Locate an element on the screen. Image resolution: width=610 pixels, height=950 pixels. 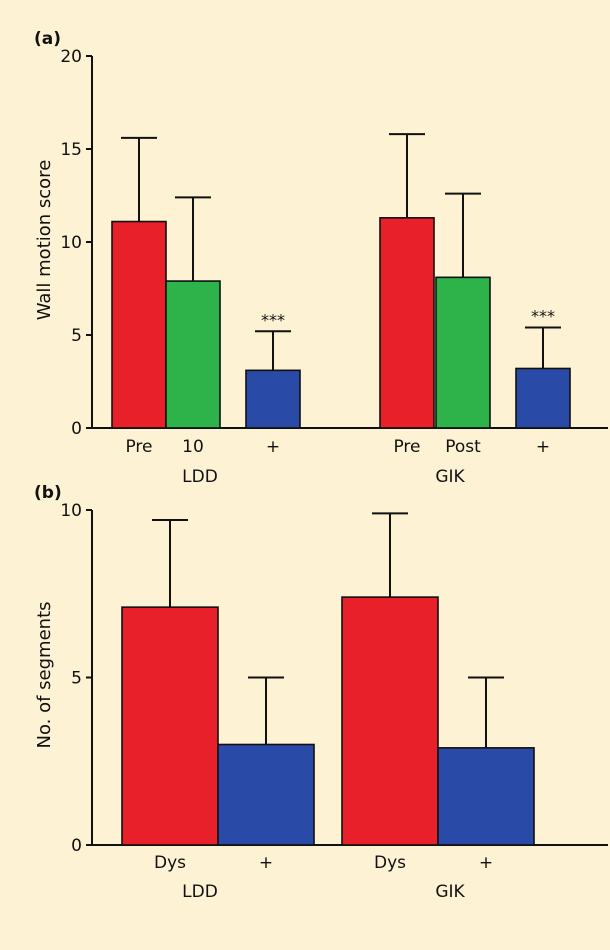
panel-a-label: (a) is located at coordinates (47, 39).